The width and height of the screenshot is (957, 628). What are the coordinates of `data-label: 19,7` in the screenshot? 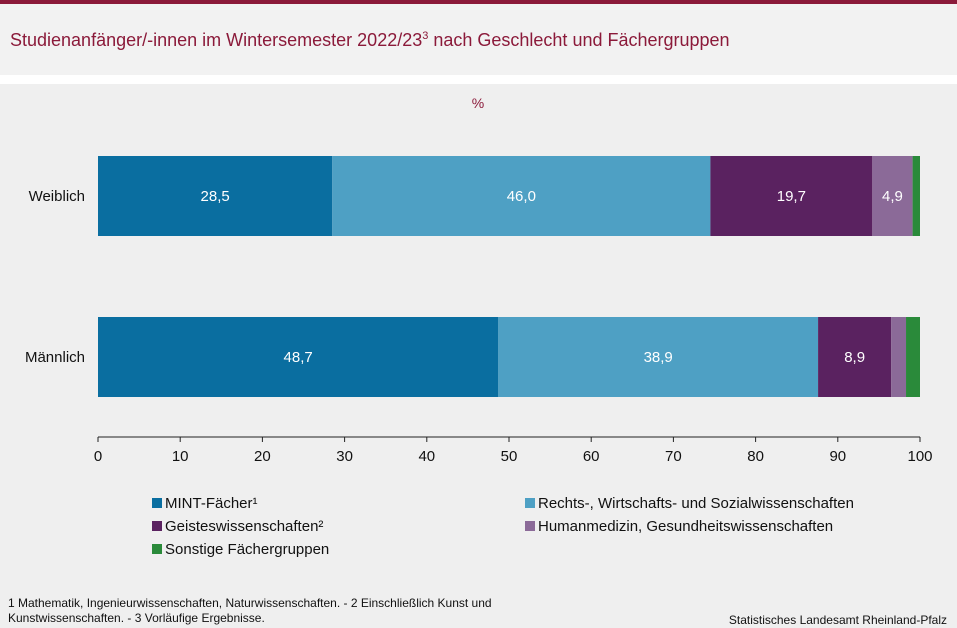 It's located at (791, 196).